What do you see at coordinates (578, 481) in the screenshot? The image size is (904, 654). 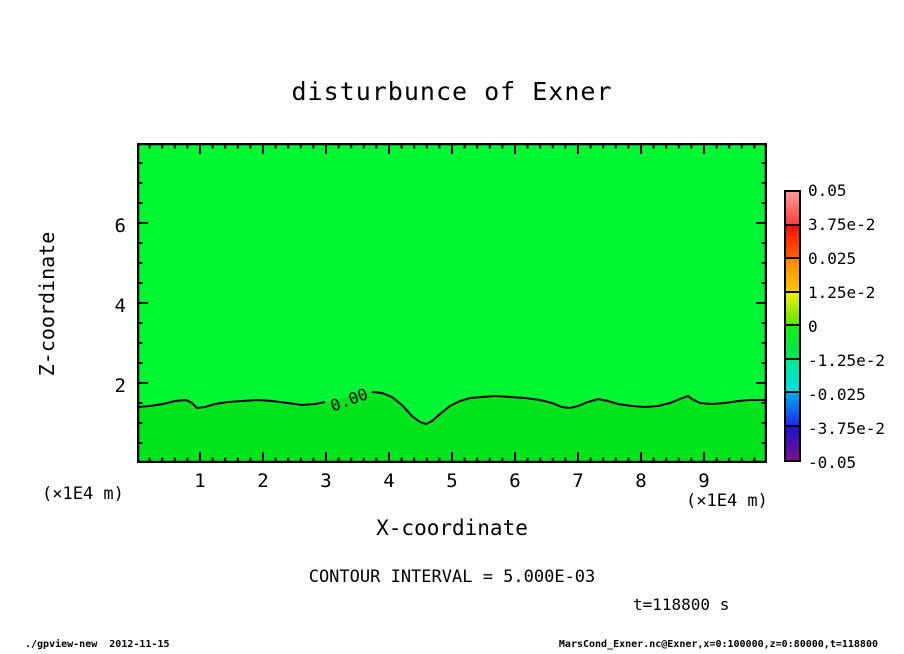 I see `x-tick-label-7: 7` at bounding box center [578, 481].